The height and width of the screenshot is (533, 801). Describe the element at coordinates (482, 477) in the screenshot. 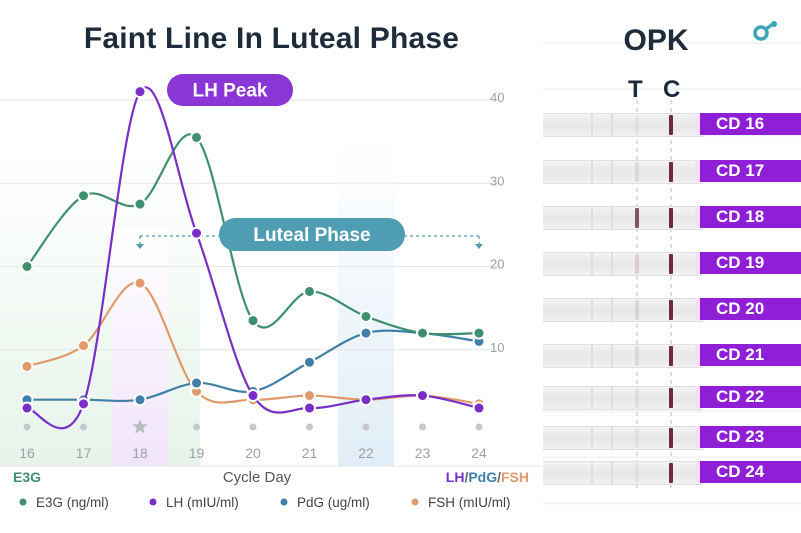

I see `right-axis-label-part: PdG` at that location.